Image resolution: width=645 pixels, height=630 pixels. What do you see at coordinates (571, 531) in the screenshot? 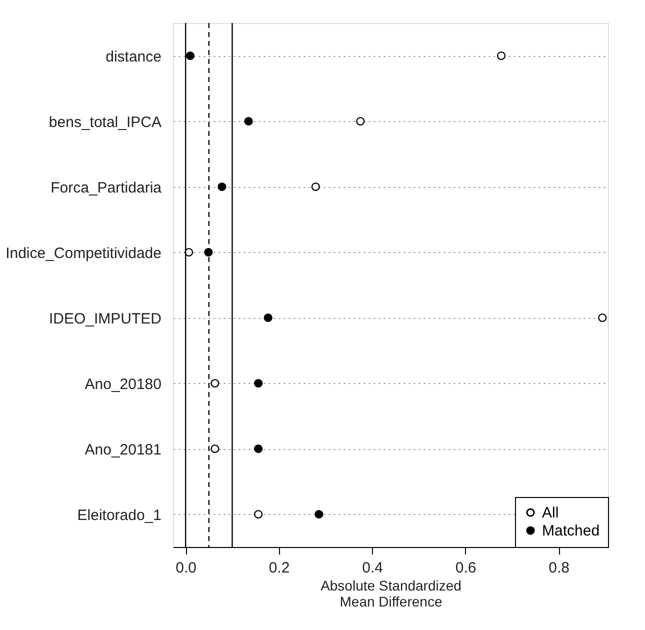
I see `legend-label: Matched` at bounding box center [571, 531].